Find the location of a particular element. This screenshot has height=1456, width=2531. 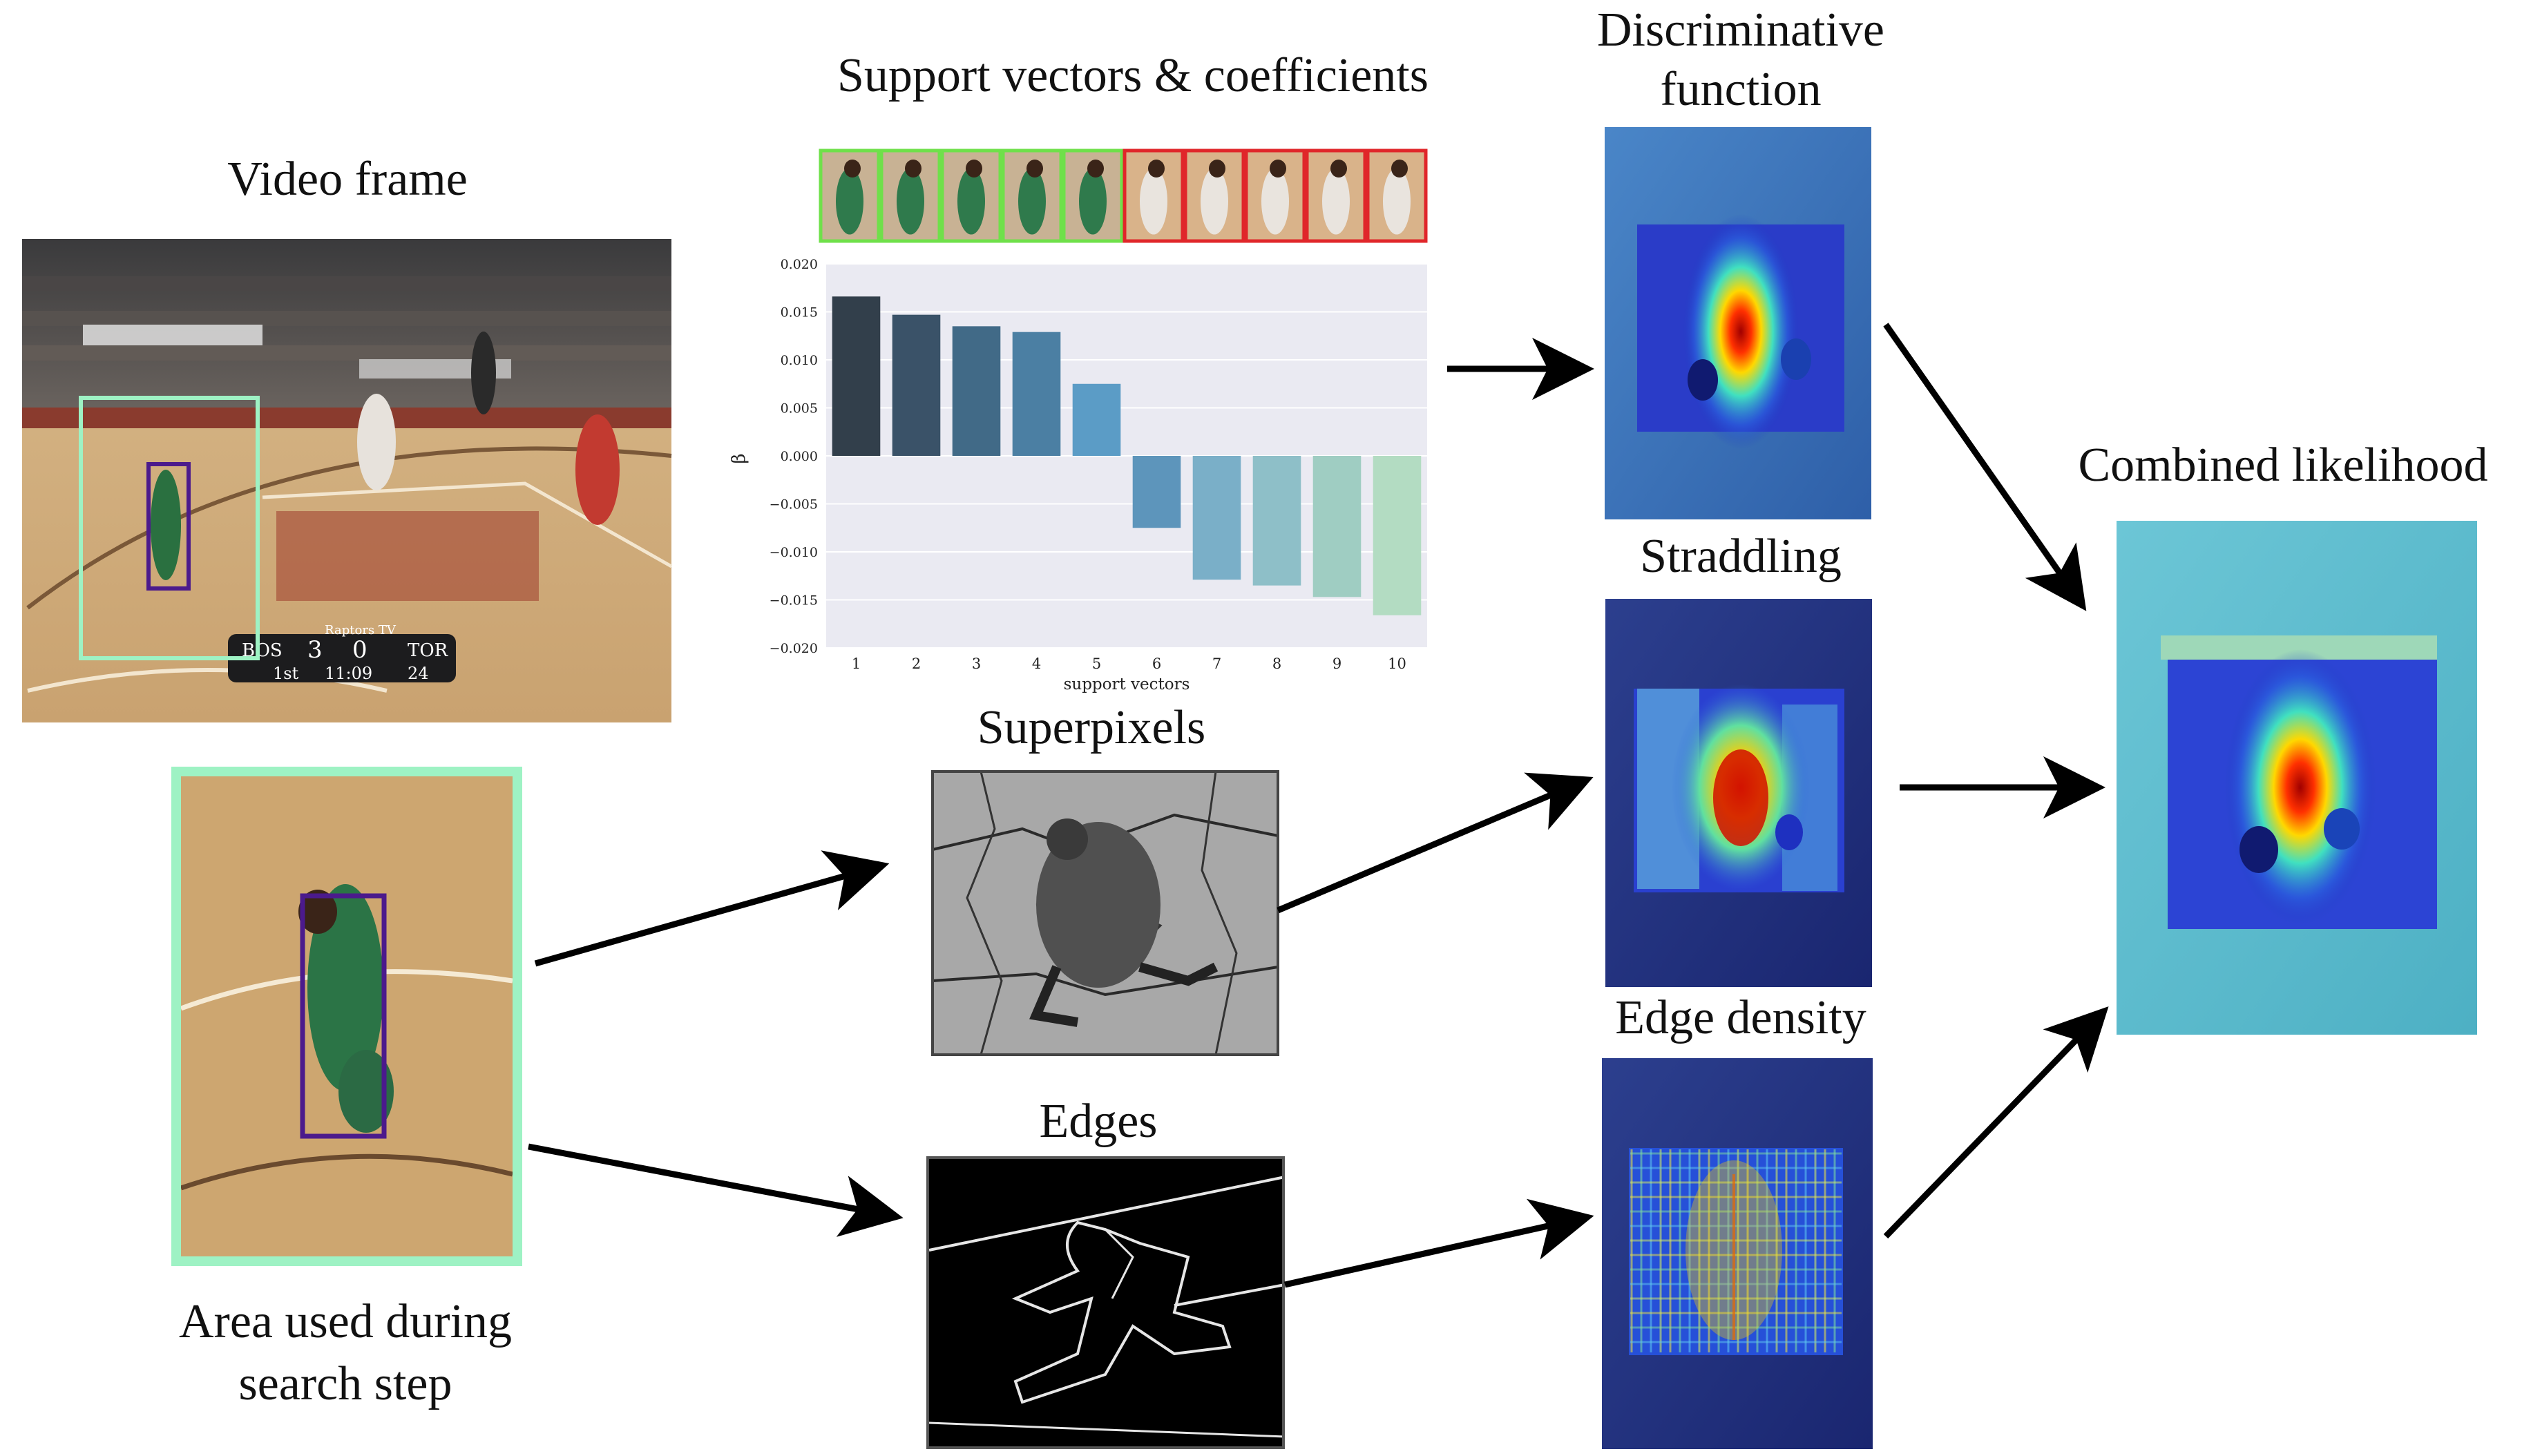

edges-label: Edges is located at coordinates (1098, 1121).